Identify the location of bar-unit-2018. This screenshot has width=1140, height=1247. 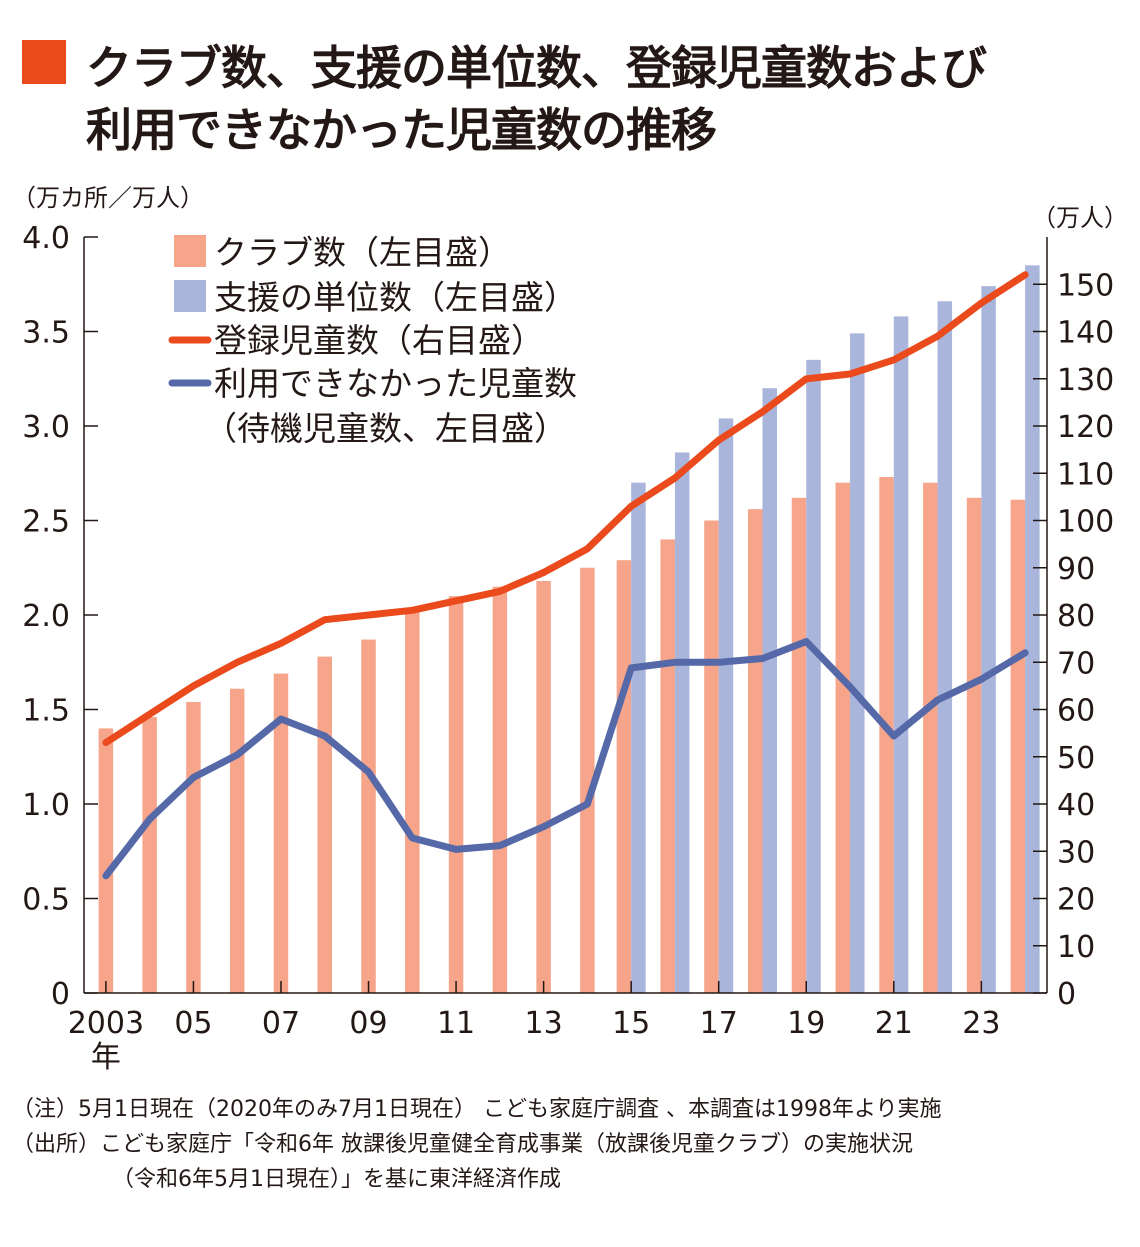
(769, 690).